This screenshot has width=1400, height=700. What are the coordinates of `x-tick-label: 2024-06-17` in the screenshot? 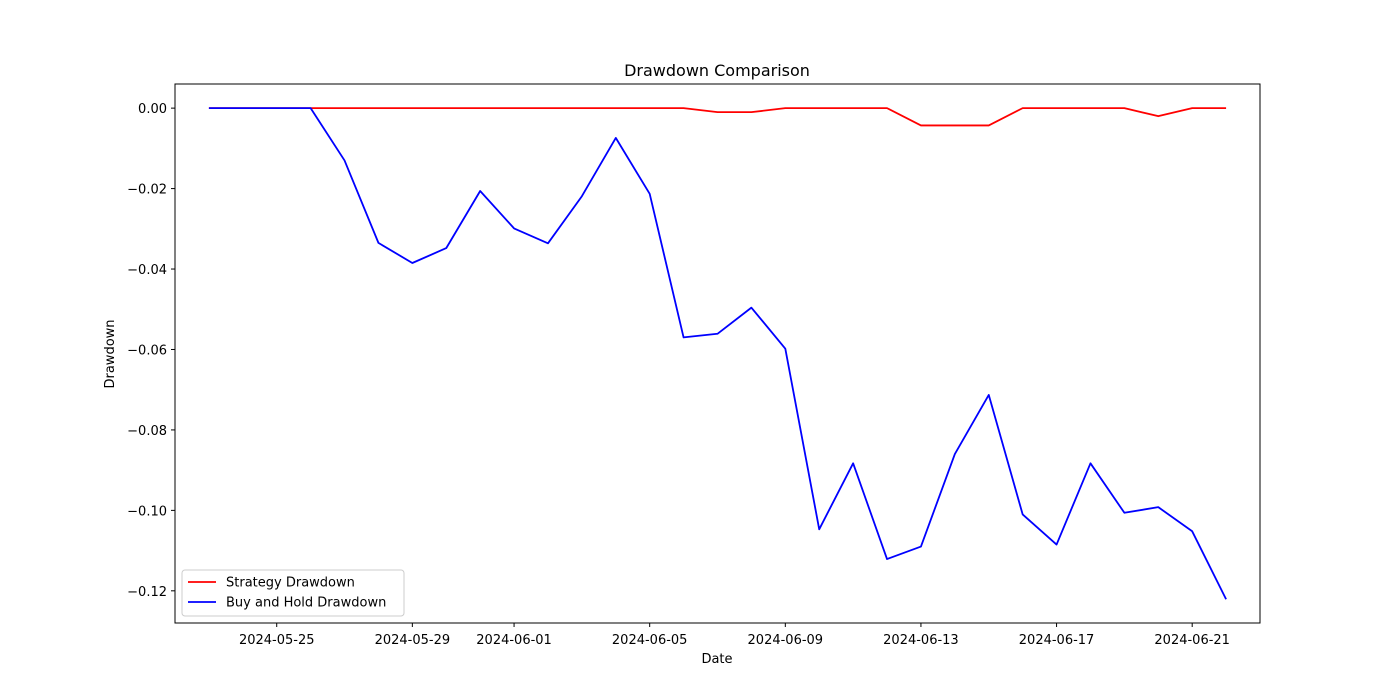 It's located at (1057, 640).